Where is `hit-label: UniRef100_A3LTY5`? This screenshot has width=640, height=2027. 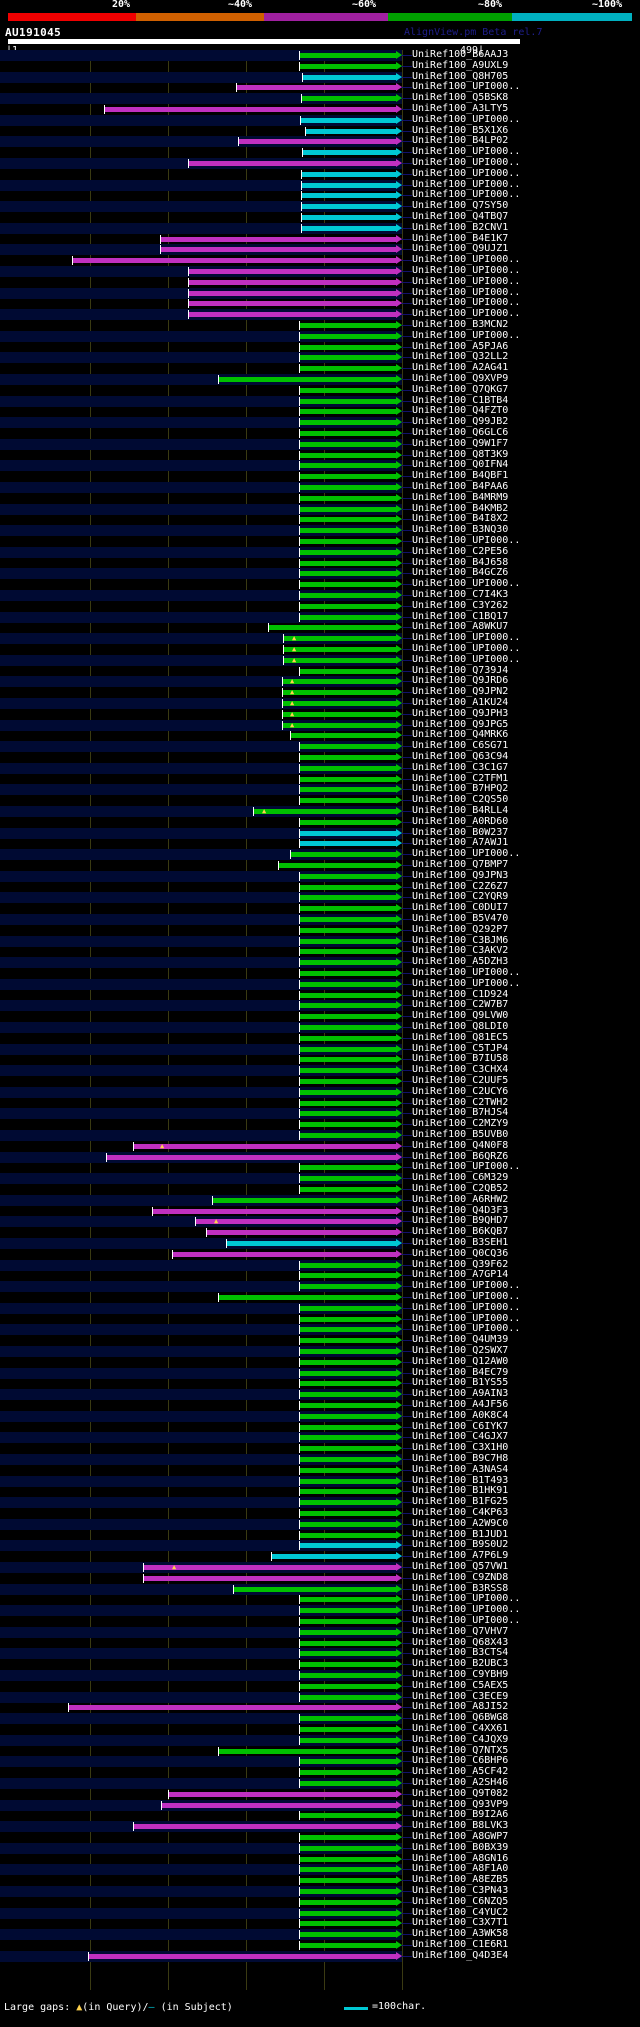
hit-label: UniRef100_A3LTY5 is located at coordinates (460, 108).